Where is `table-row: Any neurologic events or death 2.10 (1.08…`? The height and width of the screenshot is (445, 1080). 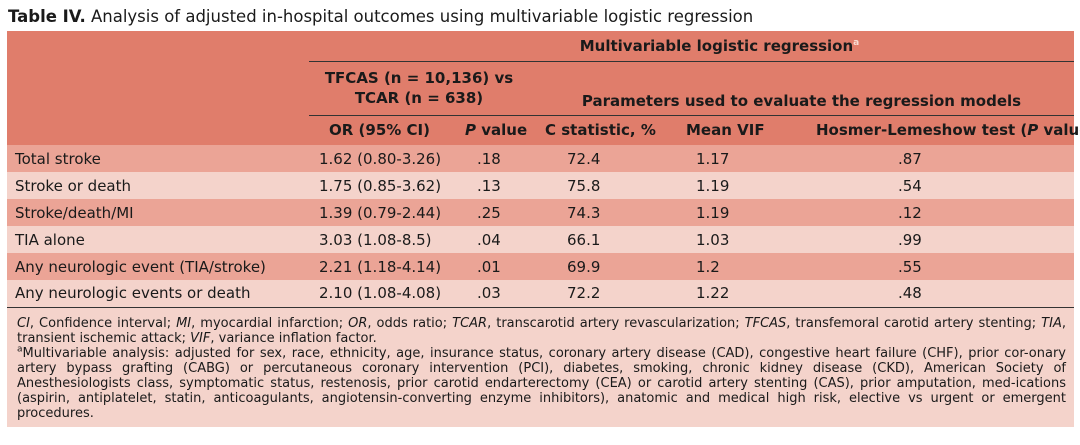 table-row: Any neurologic events or death 2.10 (1.08… is located at coordinates (540, 293).